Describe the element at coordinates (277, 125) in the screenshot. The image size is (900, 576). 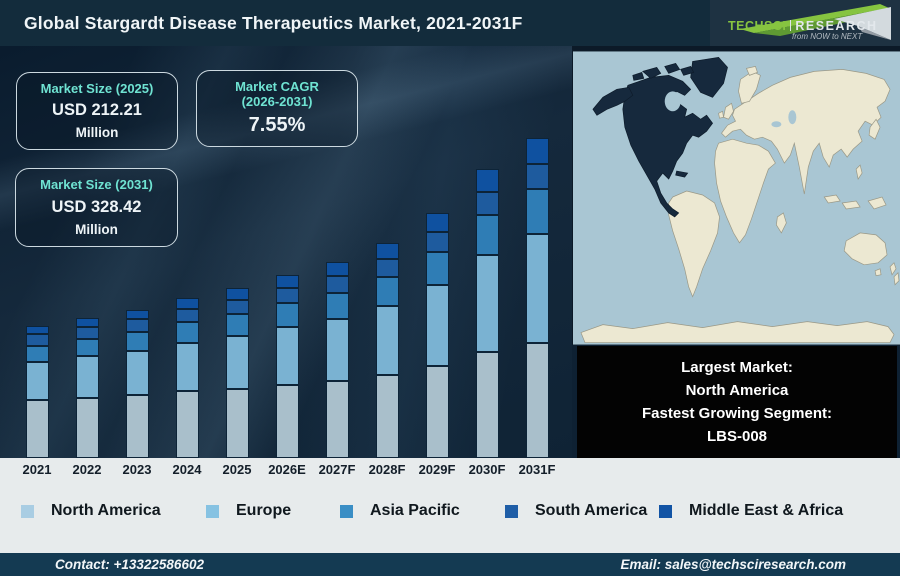
I see `market-cagr-value: 7.55%` at that location.